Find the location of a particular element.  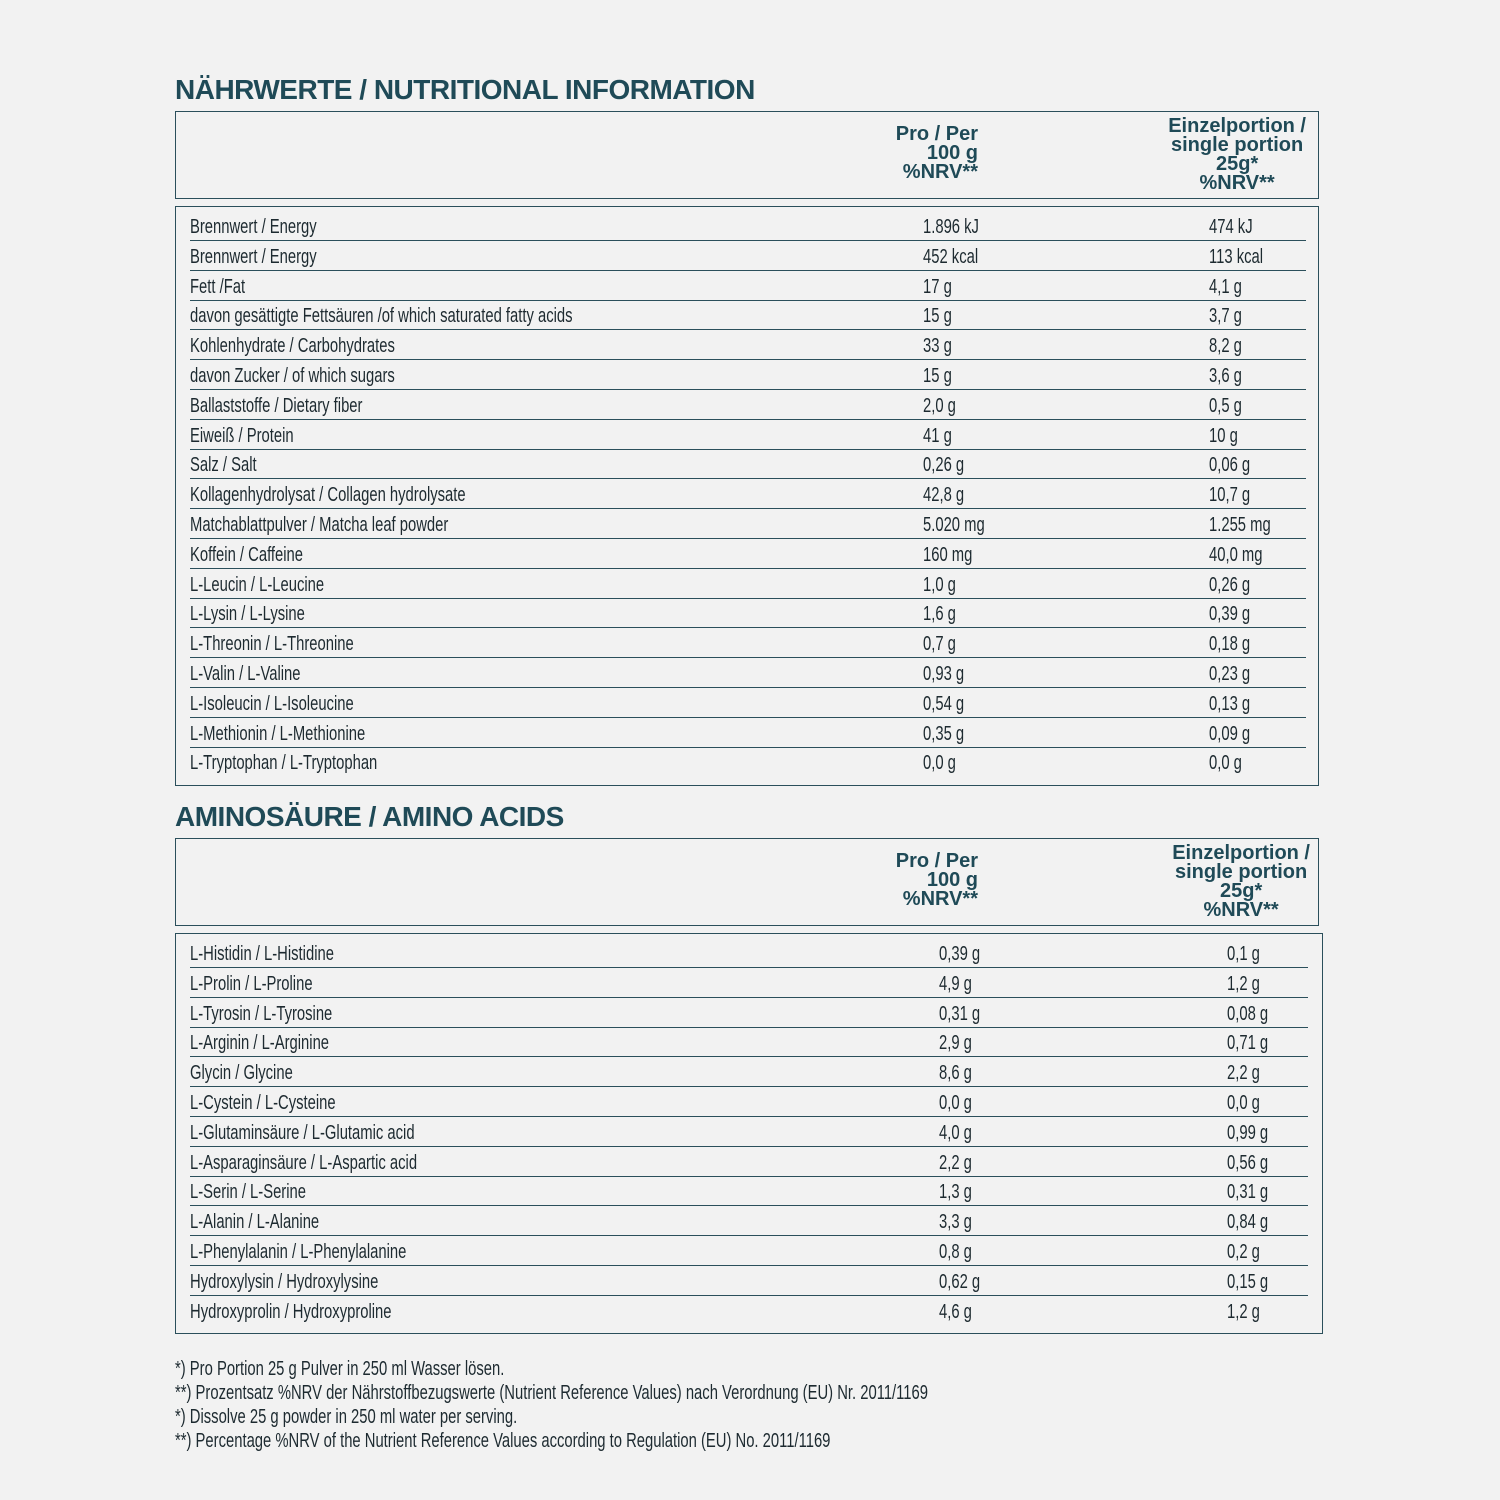

per-portion-value: 0,84 g is located at coordinates (1248, 1222).